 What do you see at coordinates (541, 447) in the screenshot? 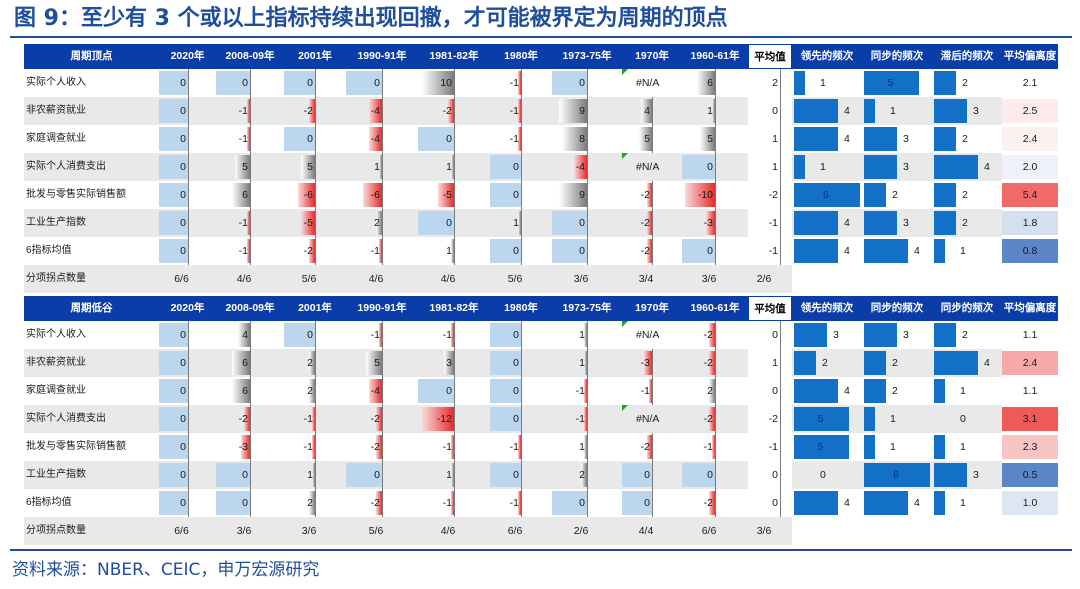
I see `table-row: 批发与零售实际销售额 0 -3 -1 -2 -1 -1 1 -2 -1 -1 5 1 1 2.3` at bounding box center [541, 447].